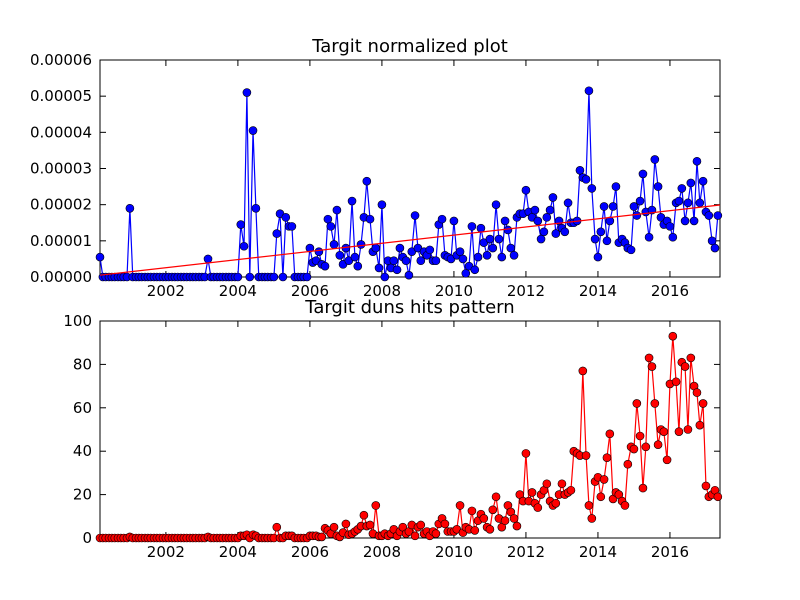 This screenshot has width=800, height=600. I want to click on y-tick-label: 0.00002, so click(61, 205).